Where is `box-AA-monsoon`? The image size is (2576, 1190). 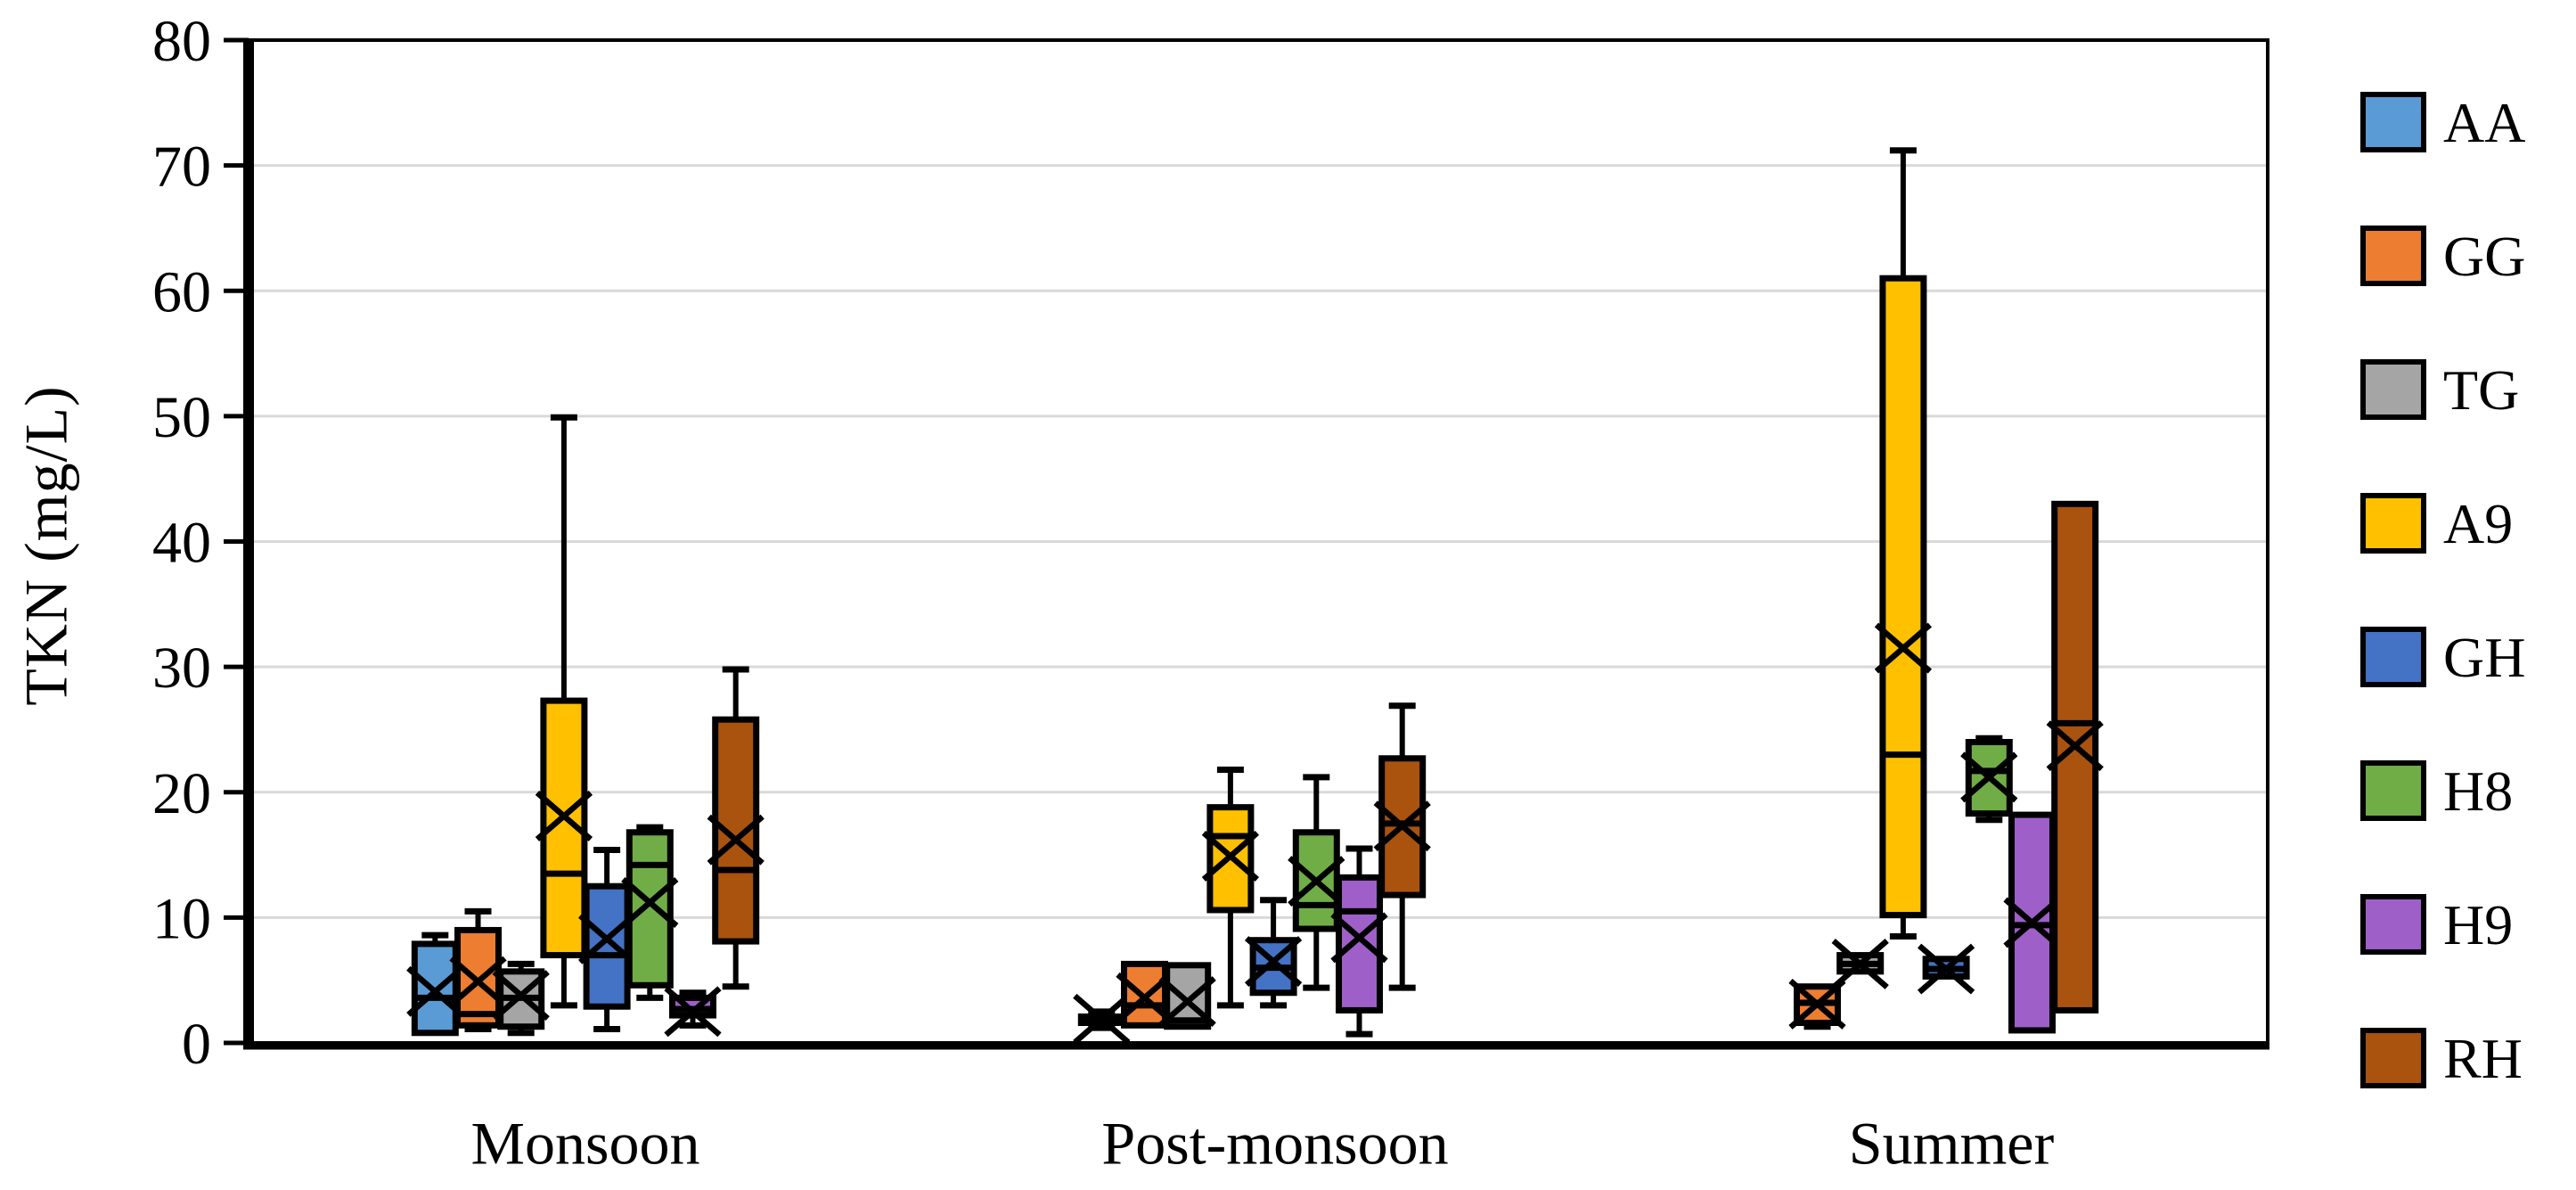 box-AA-monsoon is located at coordinates (435, 984).